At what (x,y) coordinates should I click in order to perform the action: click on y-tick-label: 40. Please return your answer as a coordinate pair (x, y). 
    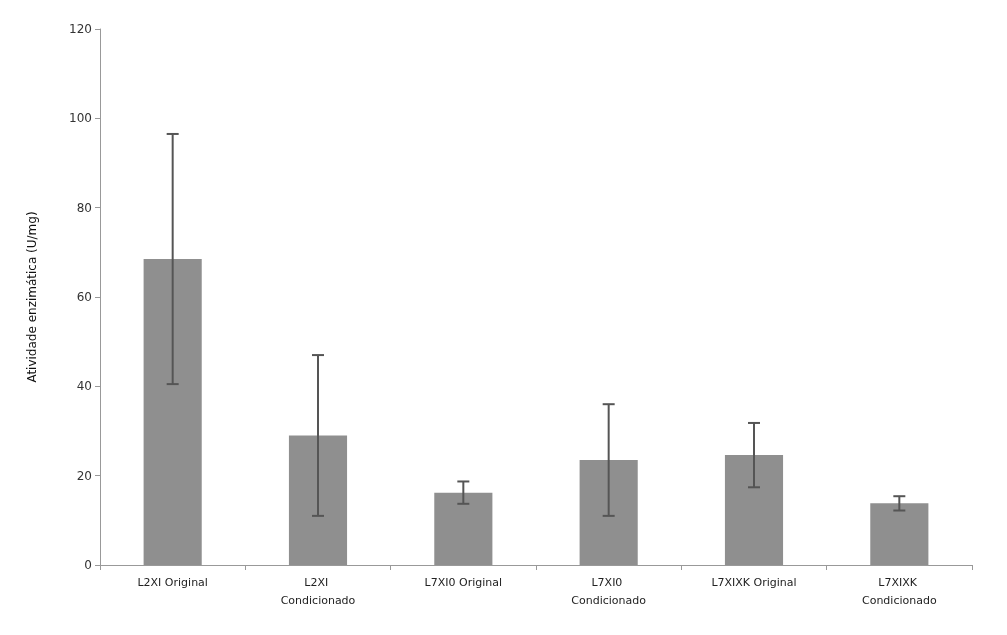
    Looking at the image, I should click on (84, 386).